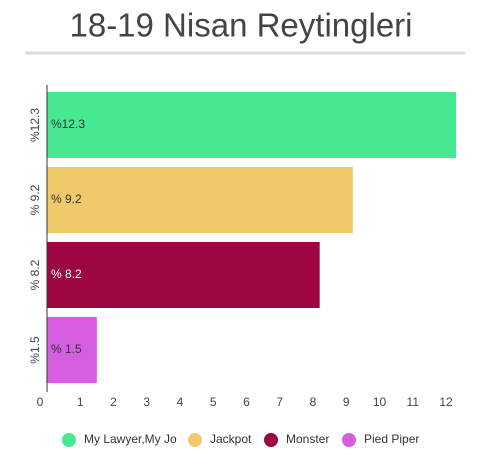 The height and width of the screenshot is (467, 482). I want to click on legend-label: Monster, so click(307, 439).